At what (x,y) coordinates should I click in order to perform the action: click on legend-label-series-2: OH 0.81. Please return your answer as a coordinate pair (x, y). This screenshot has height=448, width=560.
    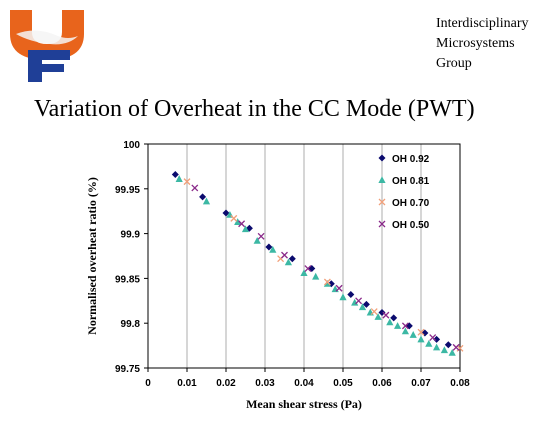
    Looking at the image, I should click on (411, 181).